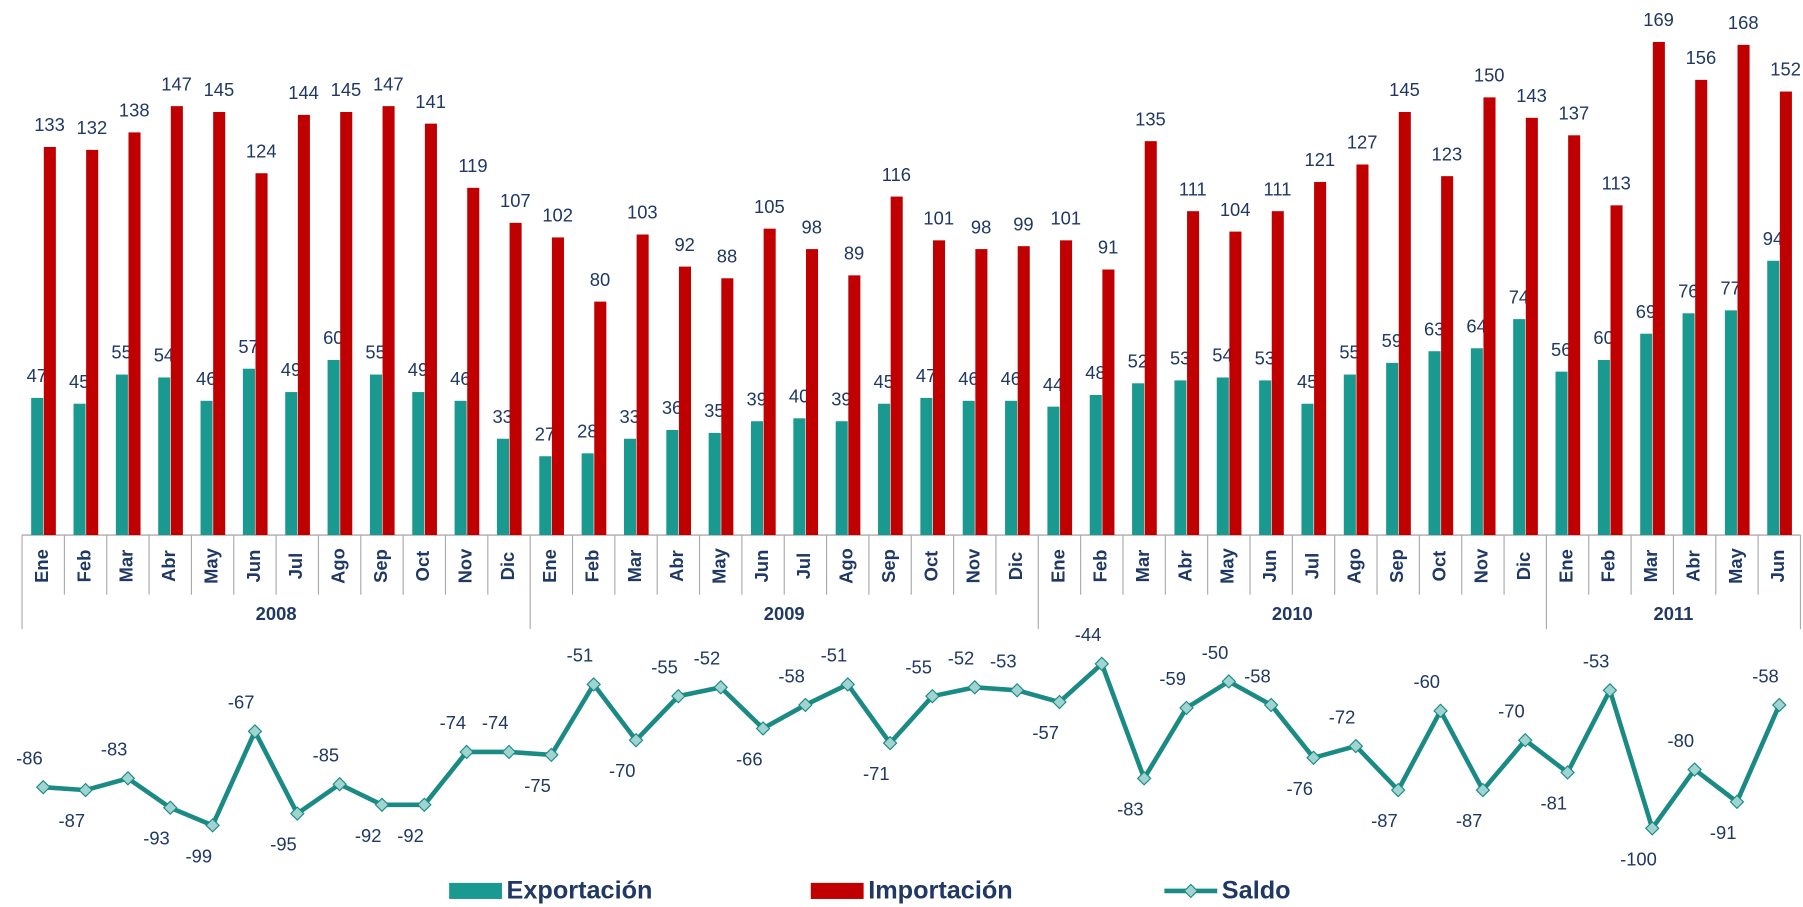  I want to click on legend-swatch, so click(837, 890).